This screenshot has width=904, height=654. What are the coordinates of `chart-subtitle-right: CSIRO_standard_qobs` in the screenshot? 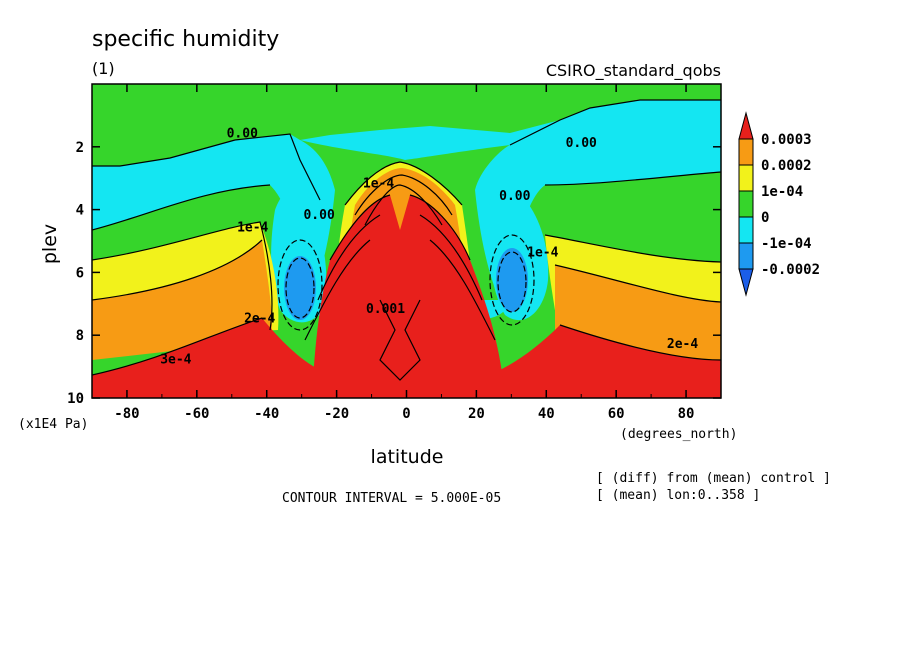 It's located at (633, 71).